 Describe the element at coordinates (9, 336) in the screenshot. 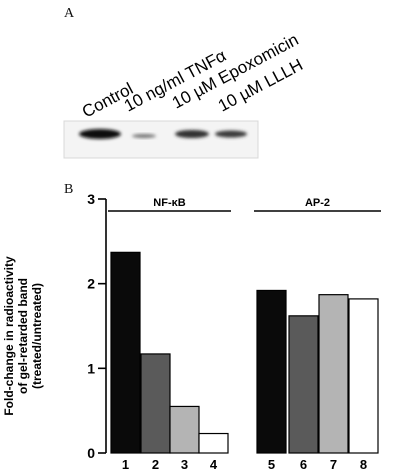

I see `y-axis-label-line-1: Fold-change in radioactivity` at that location.